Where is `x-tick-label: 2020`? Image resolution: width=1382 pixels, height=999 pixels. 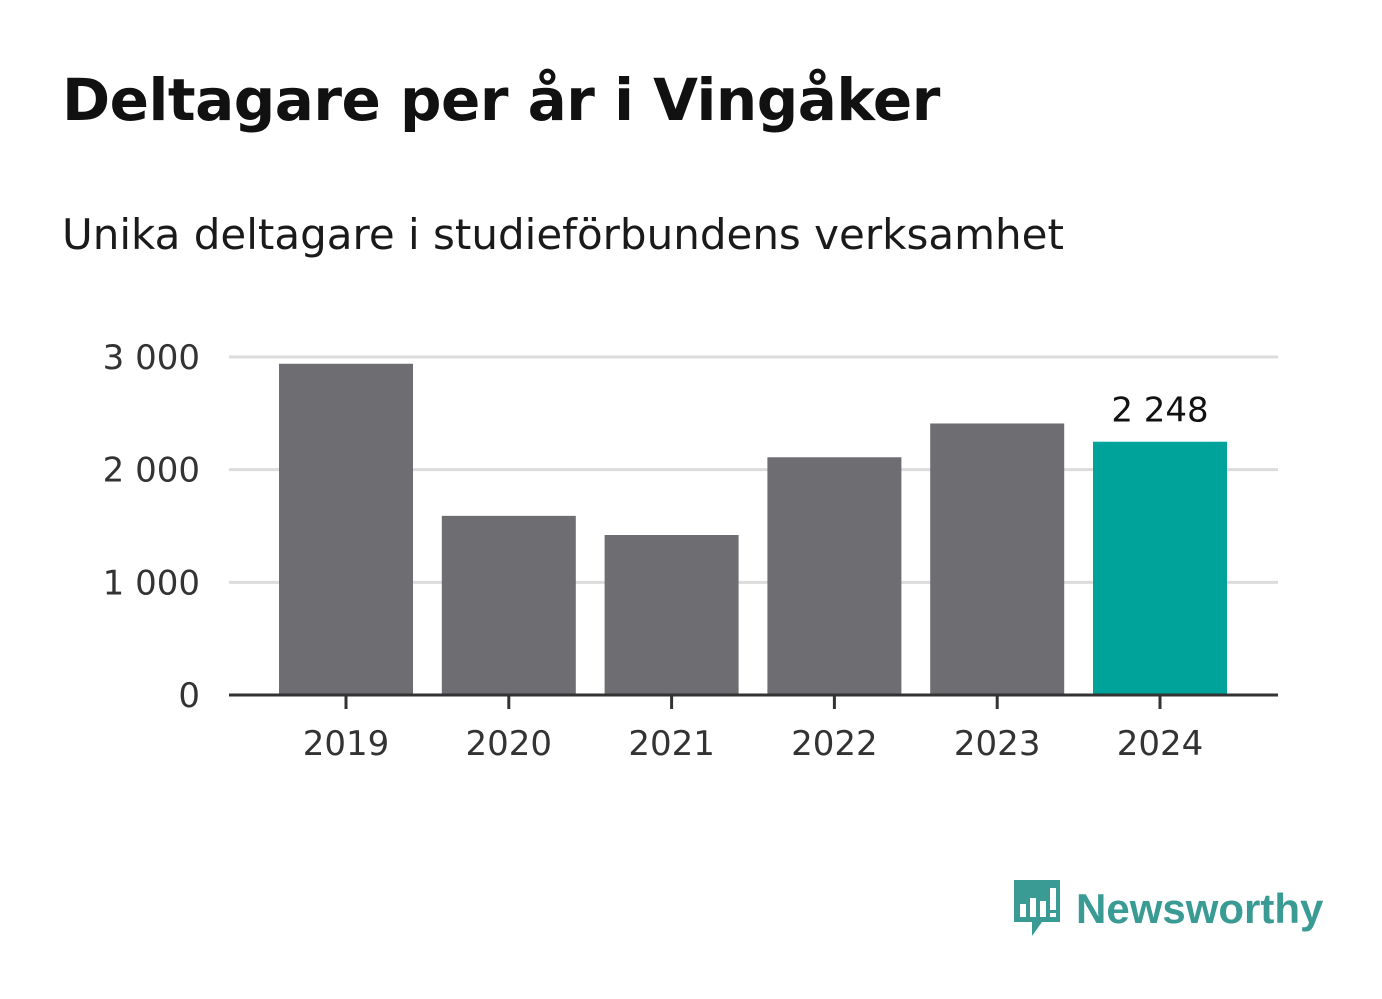
x-tick-label: 2020 is located at coordinates (509, 744).